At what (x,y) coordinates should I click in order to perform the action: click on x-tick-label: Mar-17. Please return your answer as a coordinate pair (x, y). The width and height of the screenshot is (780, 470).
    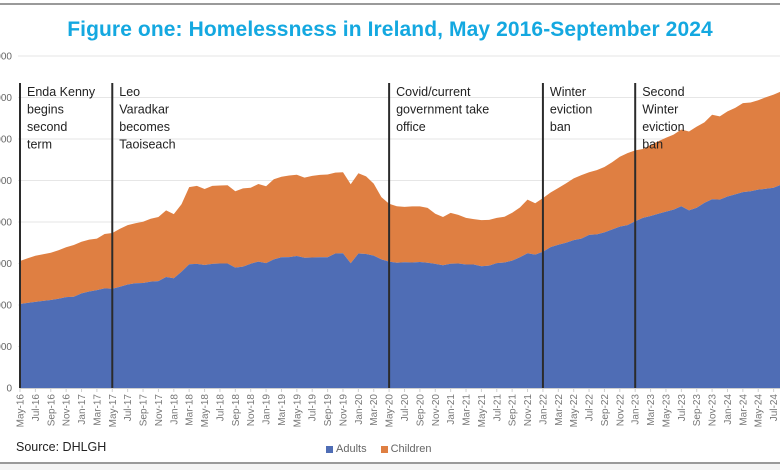
    Looking at the image, I should click on (97, 410).